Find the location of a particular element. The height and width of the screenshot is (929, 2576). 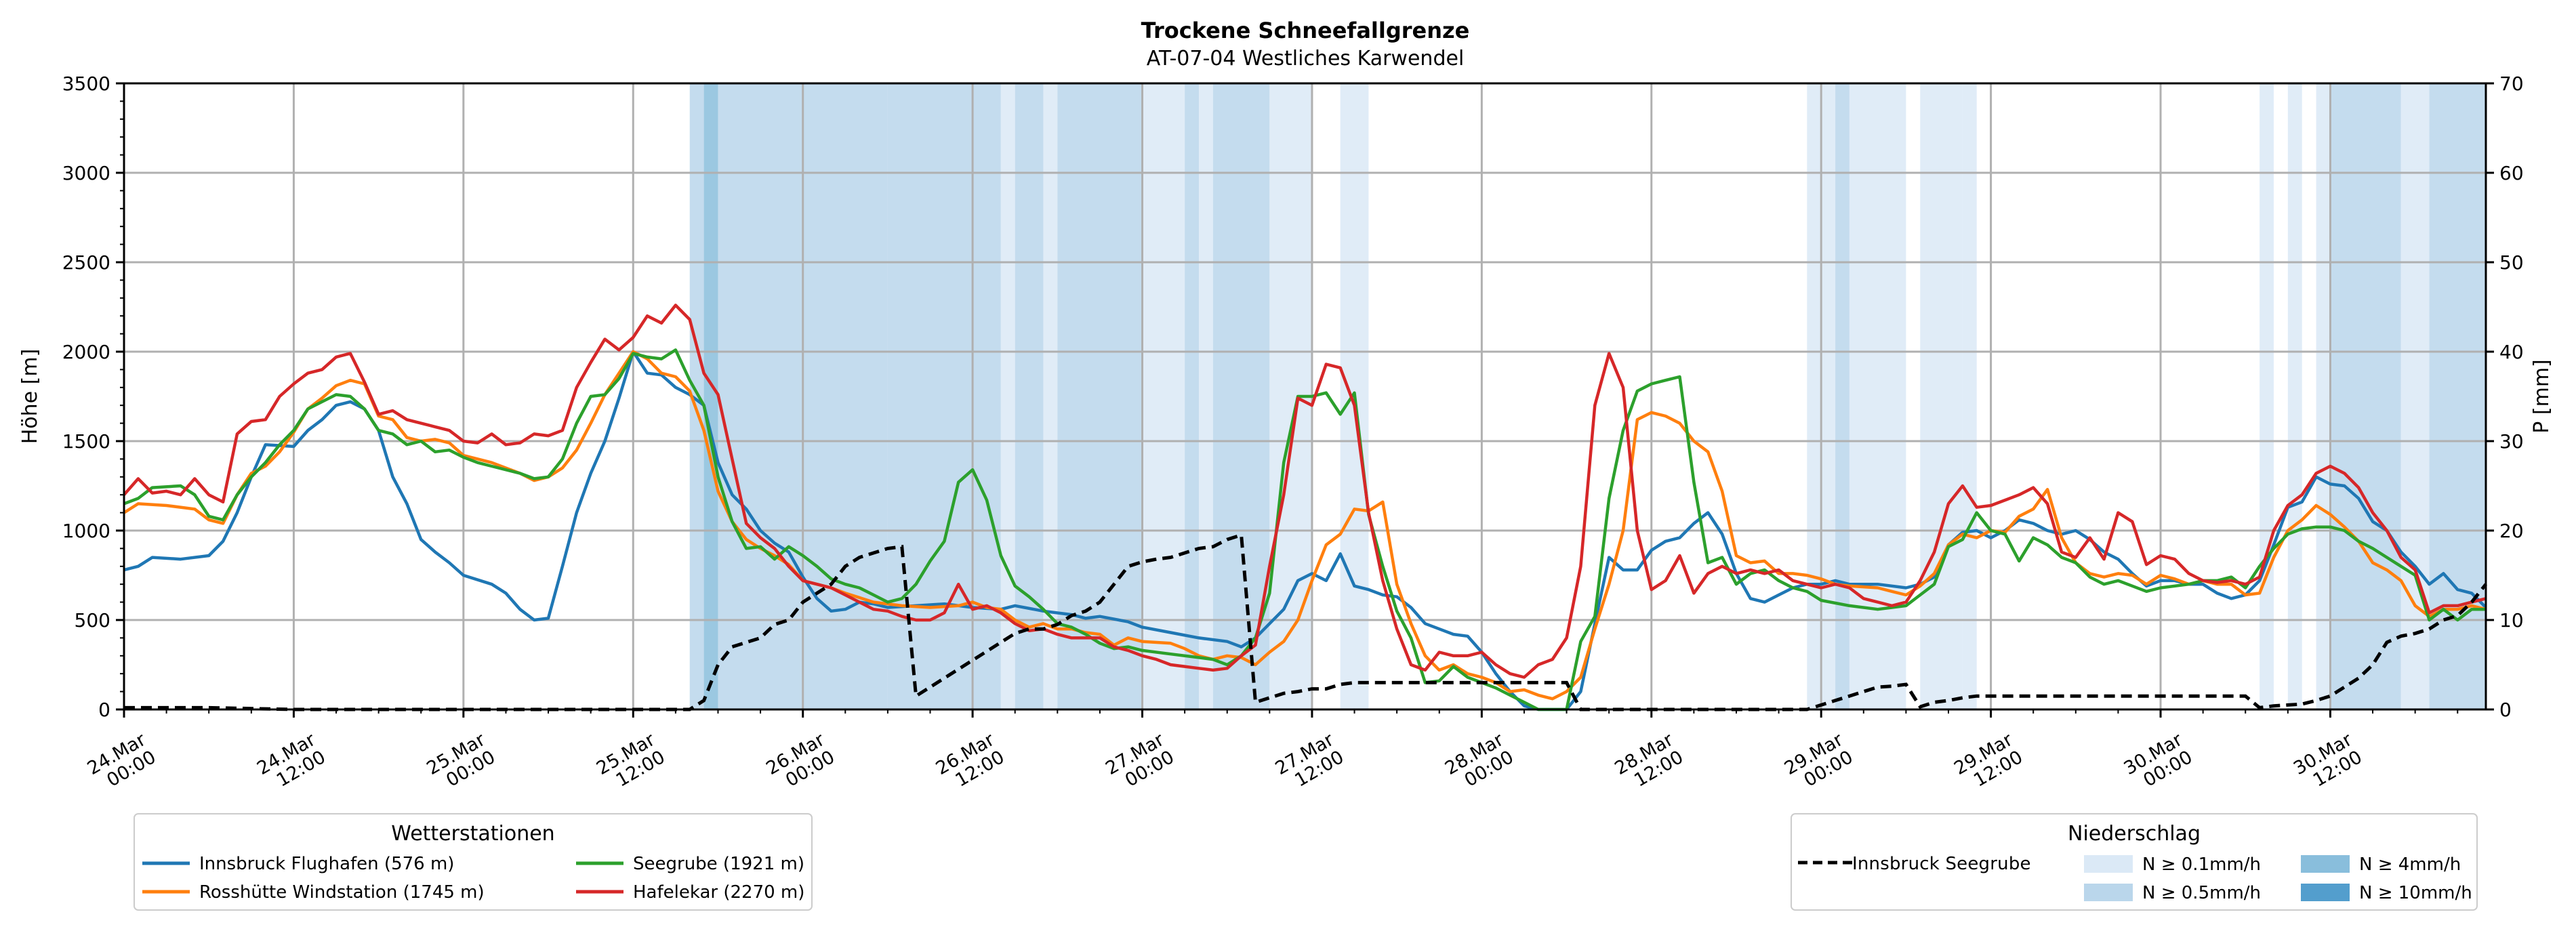

legend-label-3: Seegrube (1921 m) is located at coordinates (718, 864).